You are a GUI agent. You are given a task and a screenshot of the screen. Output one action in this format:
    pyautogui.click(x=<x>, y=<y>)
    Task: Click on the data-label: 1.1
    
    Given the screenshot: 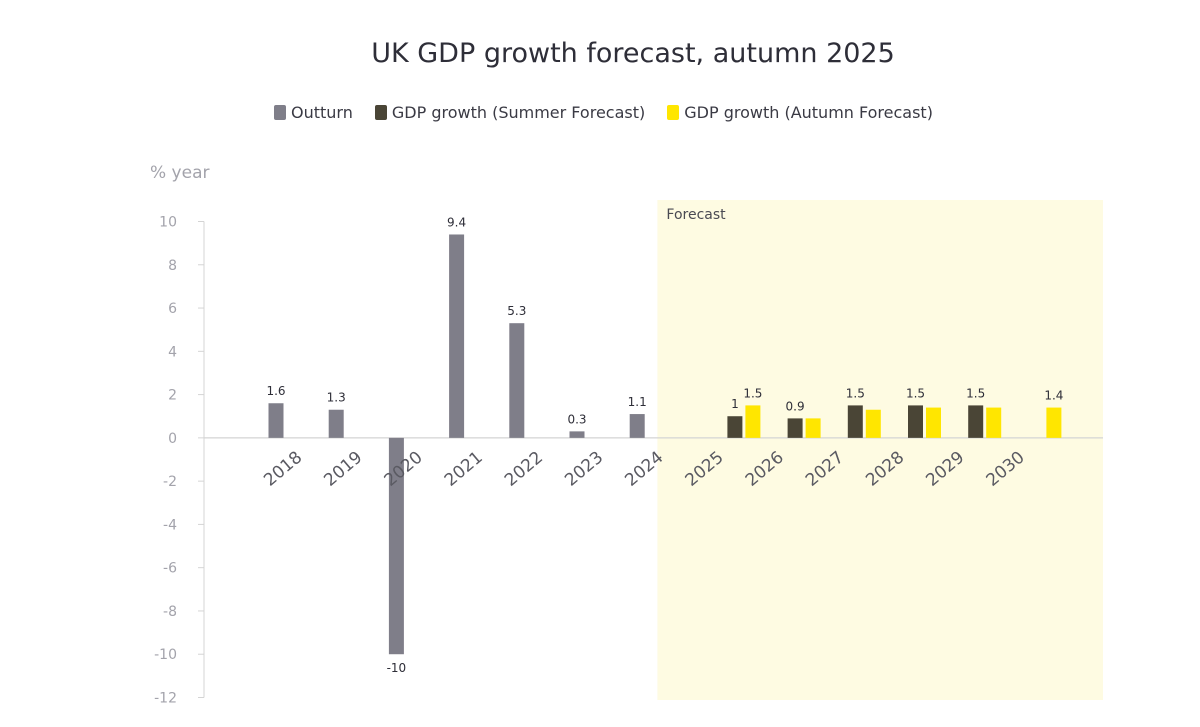 What is the action you would take?
    pyautogui.click(x=637, y=402)
    